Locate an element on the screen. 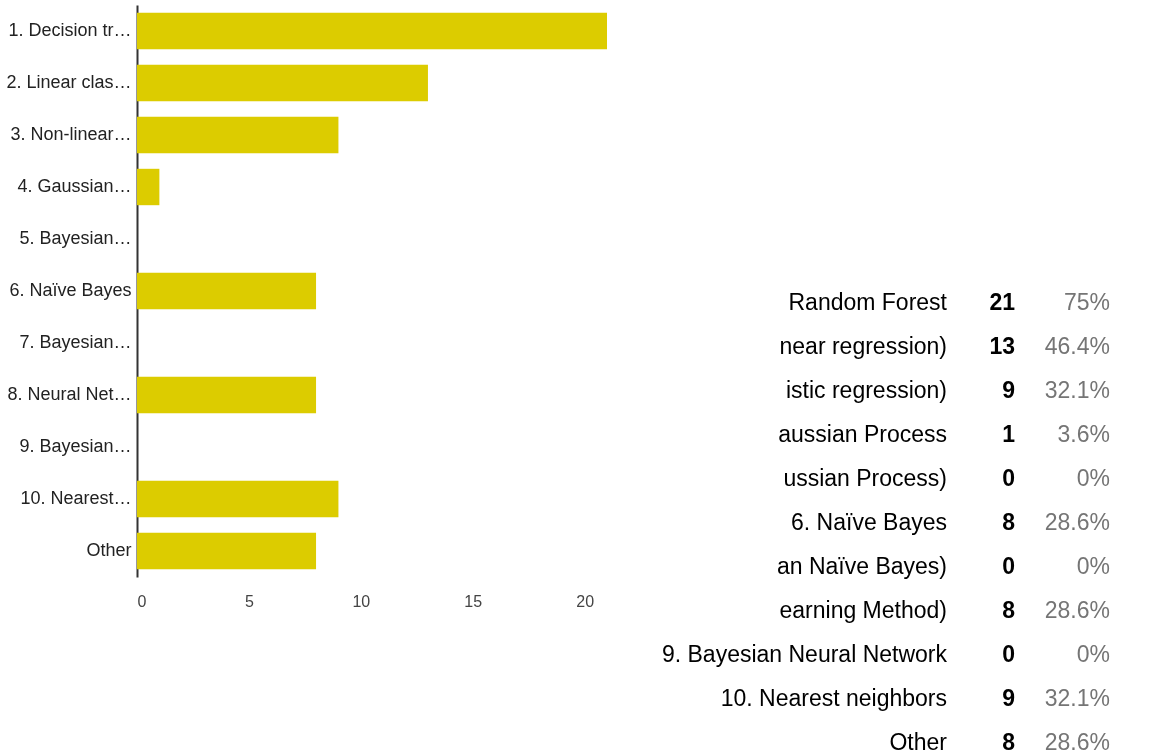 This screenshot has height=756, width=1165. x-tick-label: 20 is located at coordinates (585, 601).